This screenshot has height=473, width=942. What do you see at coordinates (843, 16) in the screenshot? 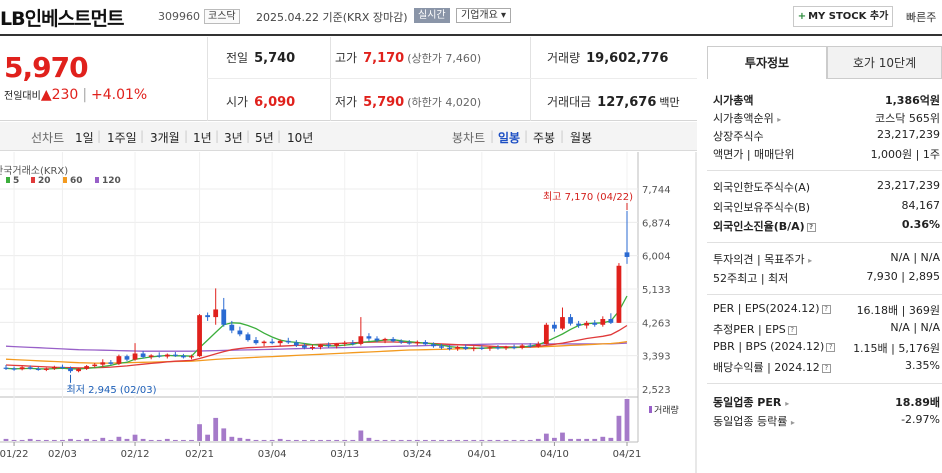
I see `my-stock-add-button: + MY STOCK 추가` at bounding box center [843, 16].